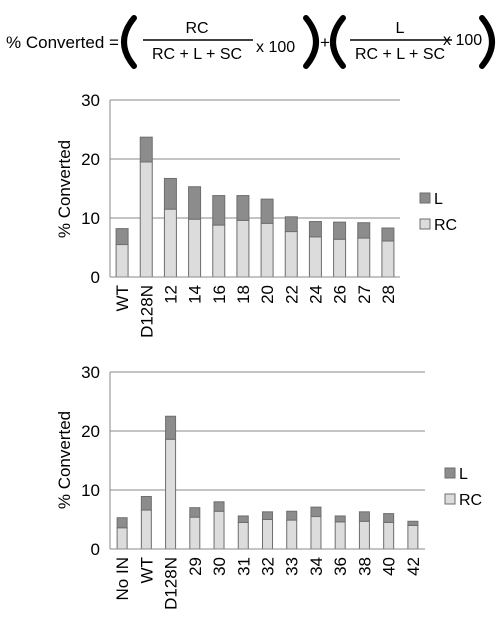 The image size is (500, 635). I want to click on x-tick-label: 27, so click(364, 294).